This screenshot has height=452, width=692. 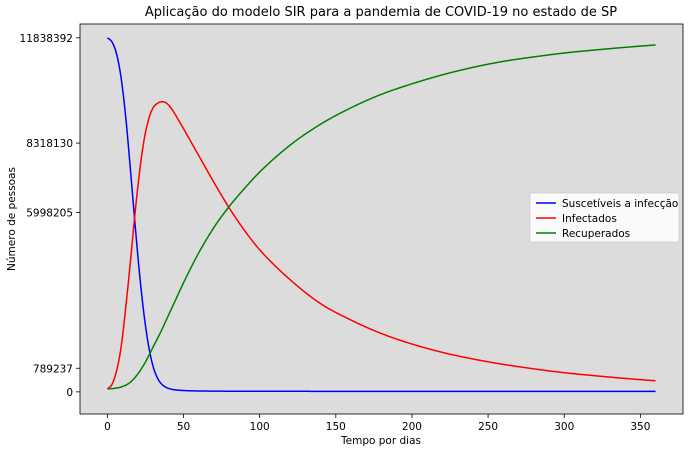 What do you see at coordinates (596, 234) in the screenshot?
I see `legend-label-recuperados: Recuperados` at bounding box center [596, 234].